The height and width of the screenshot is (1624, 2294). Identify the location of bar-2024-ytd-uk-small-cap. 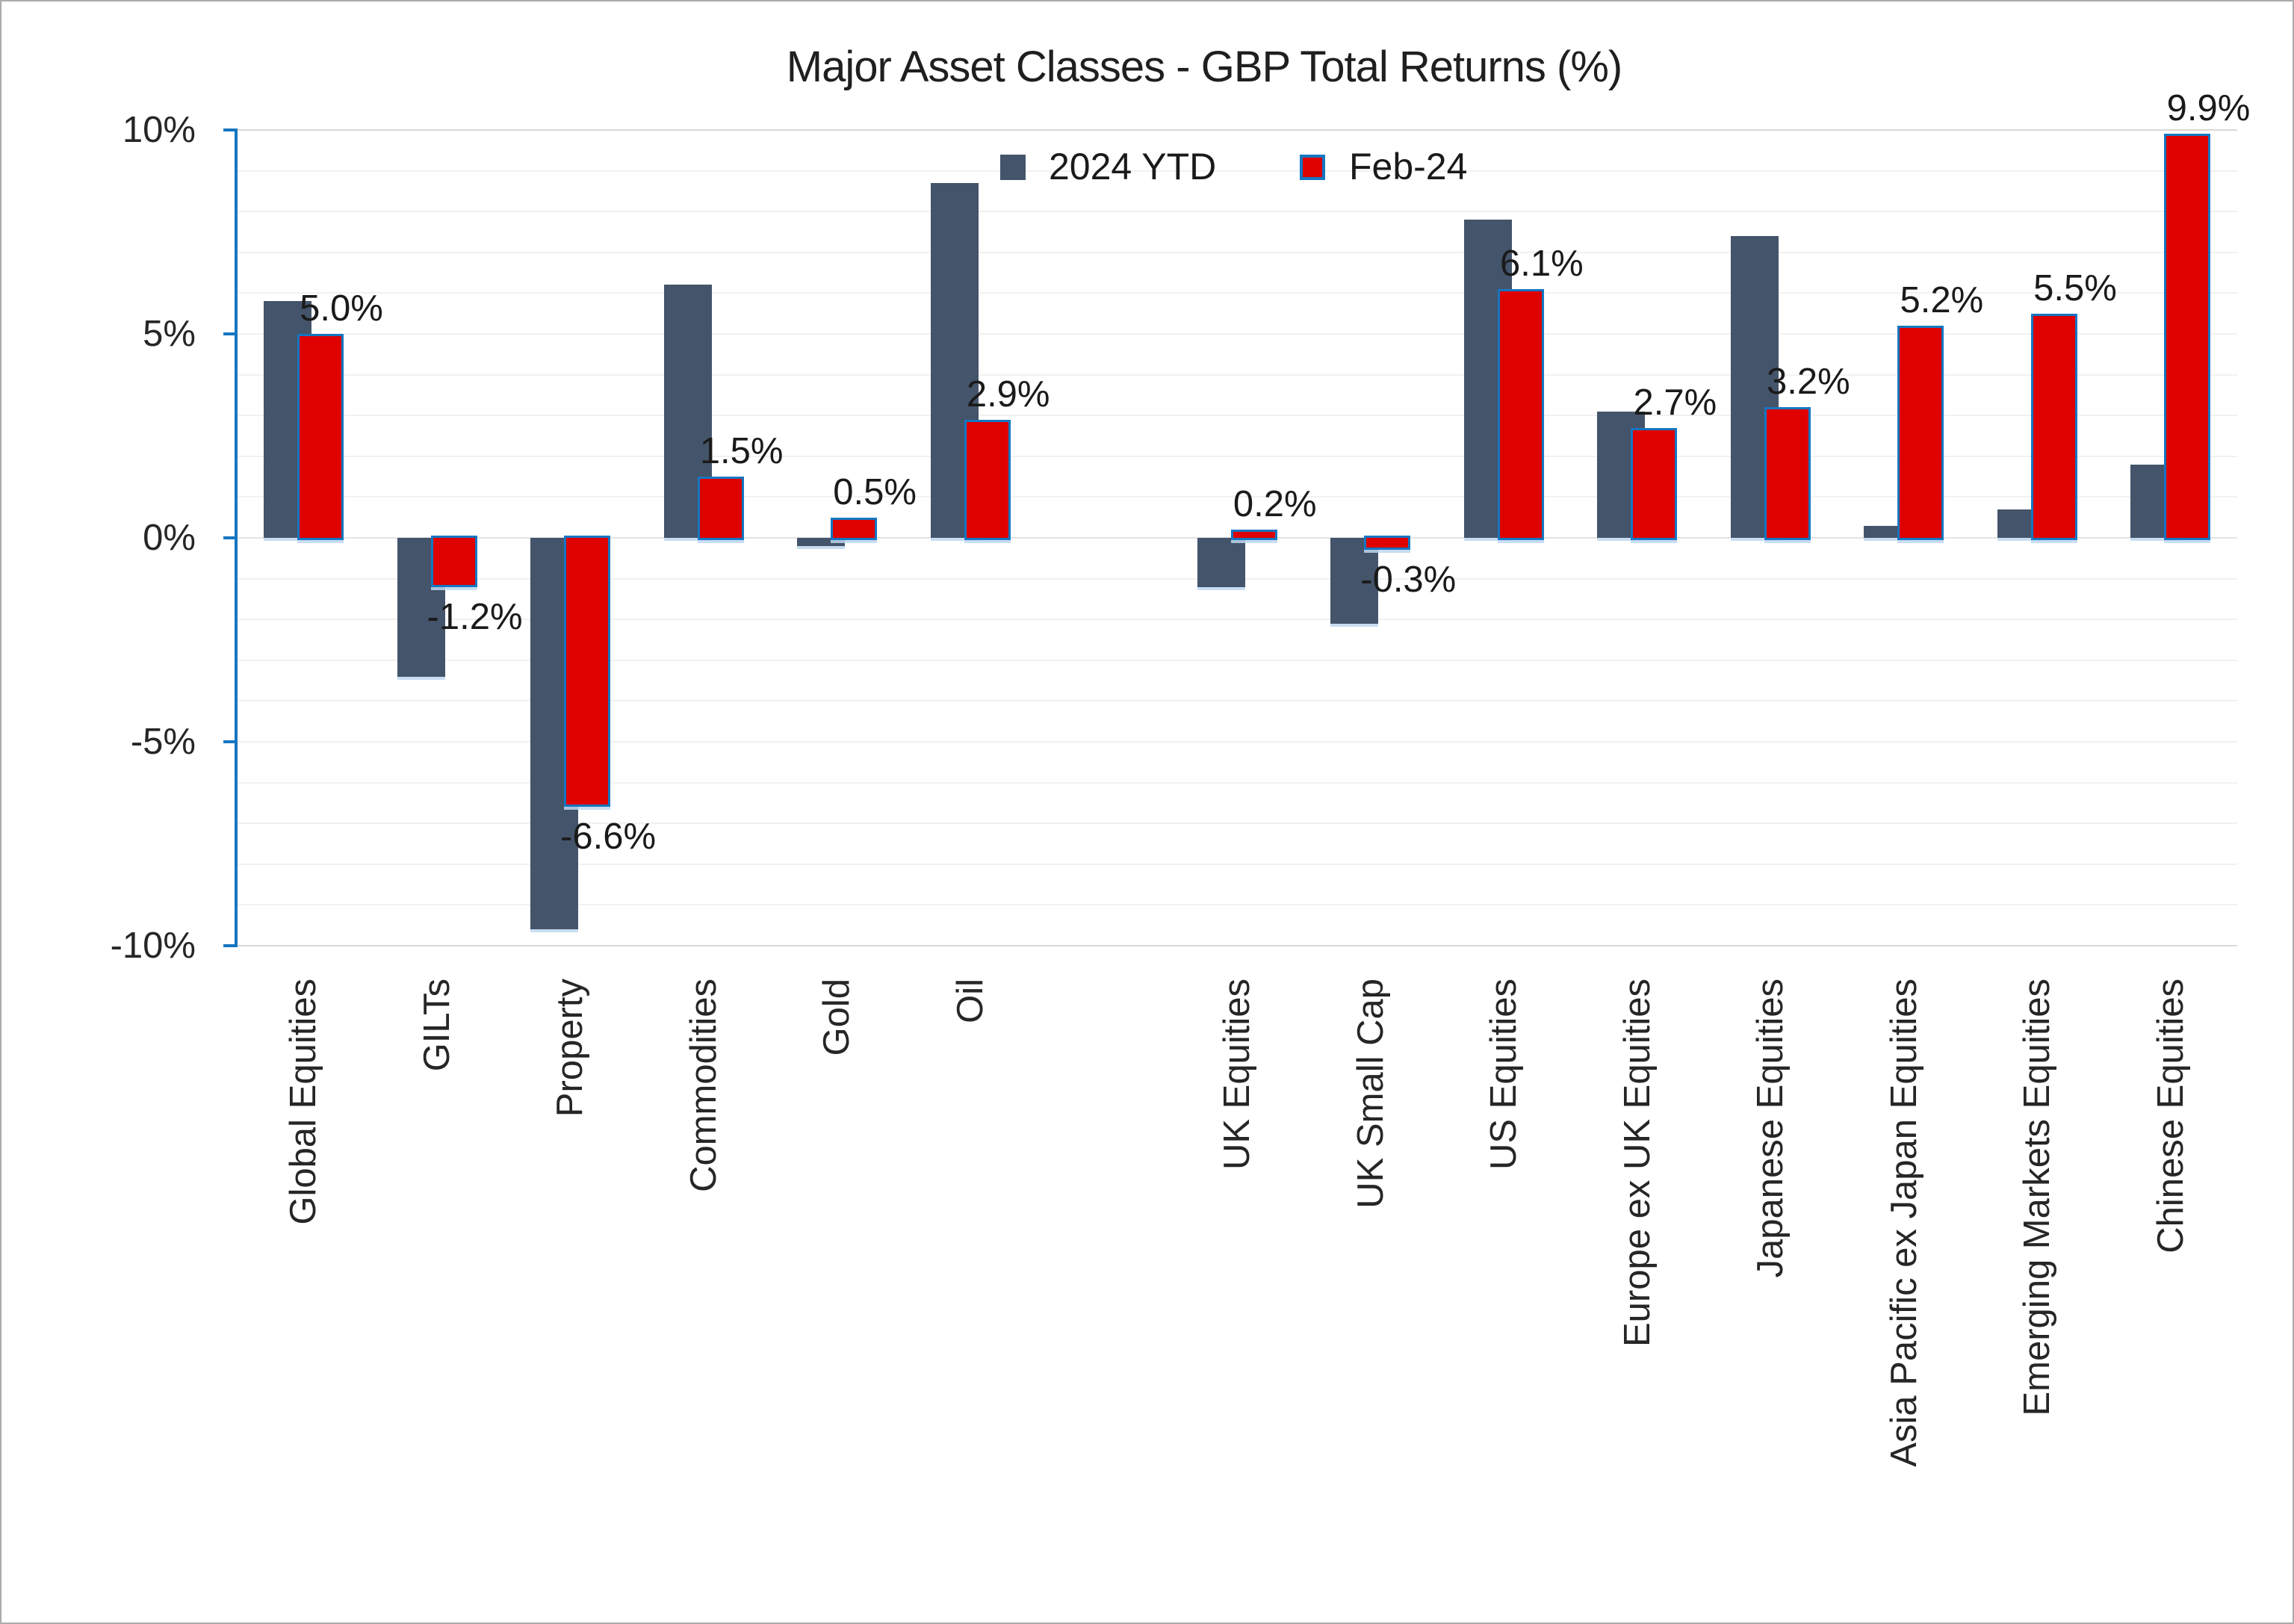
(1354, 581).